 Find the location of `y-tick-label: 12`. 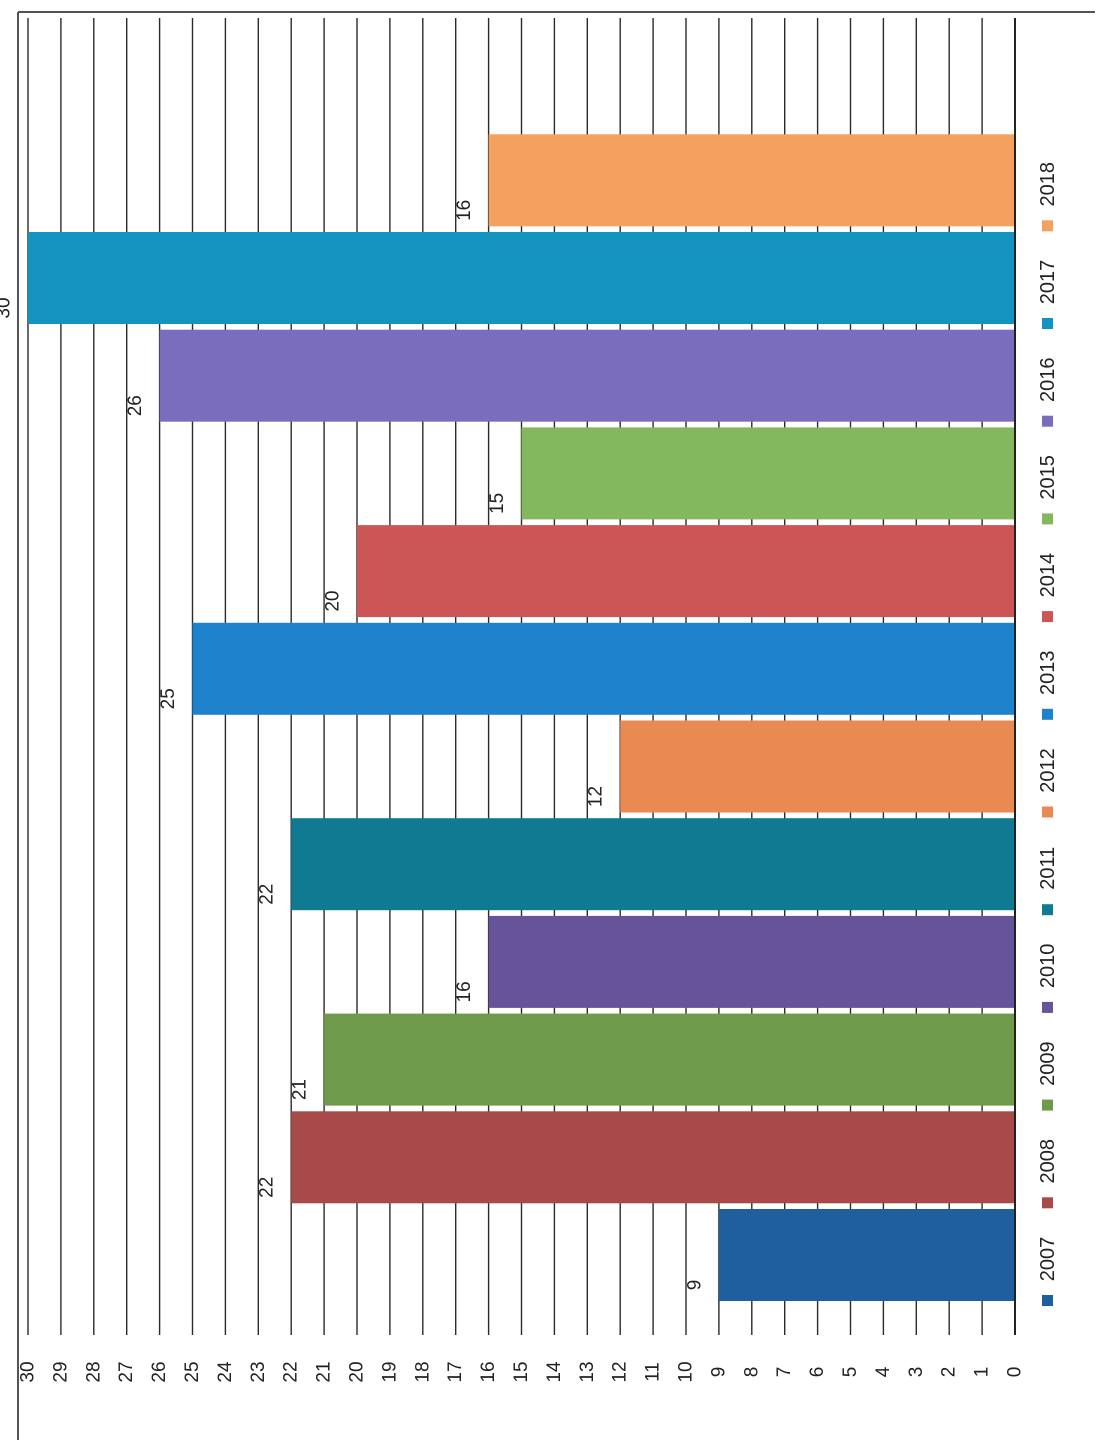

y-tick-label: 12 is located at coordinates (620, 1371).